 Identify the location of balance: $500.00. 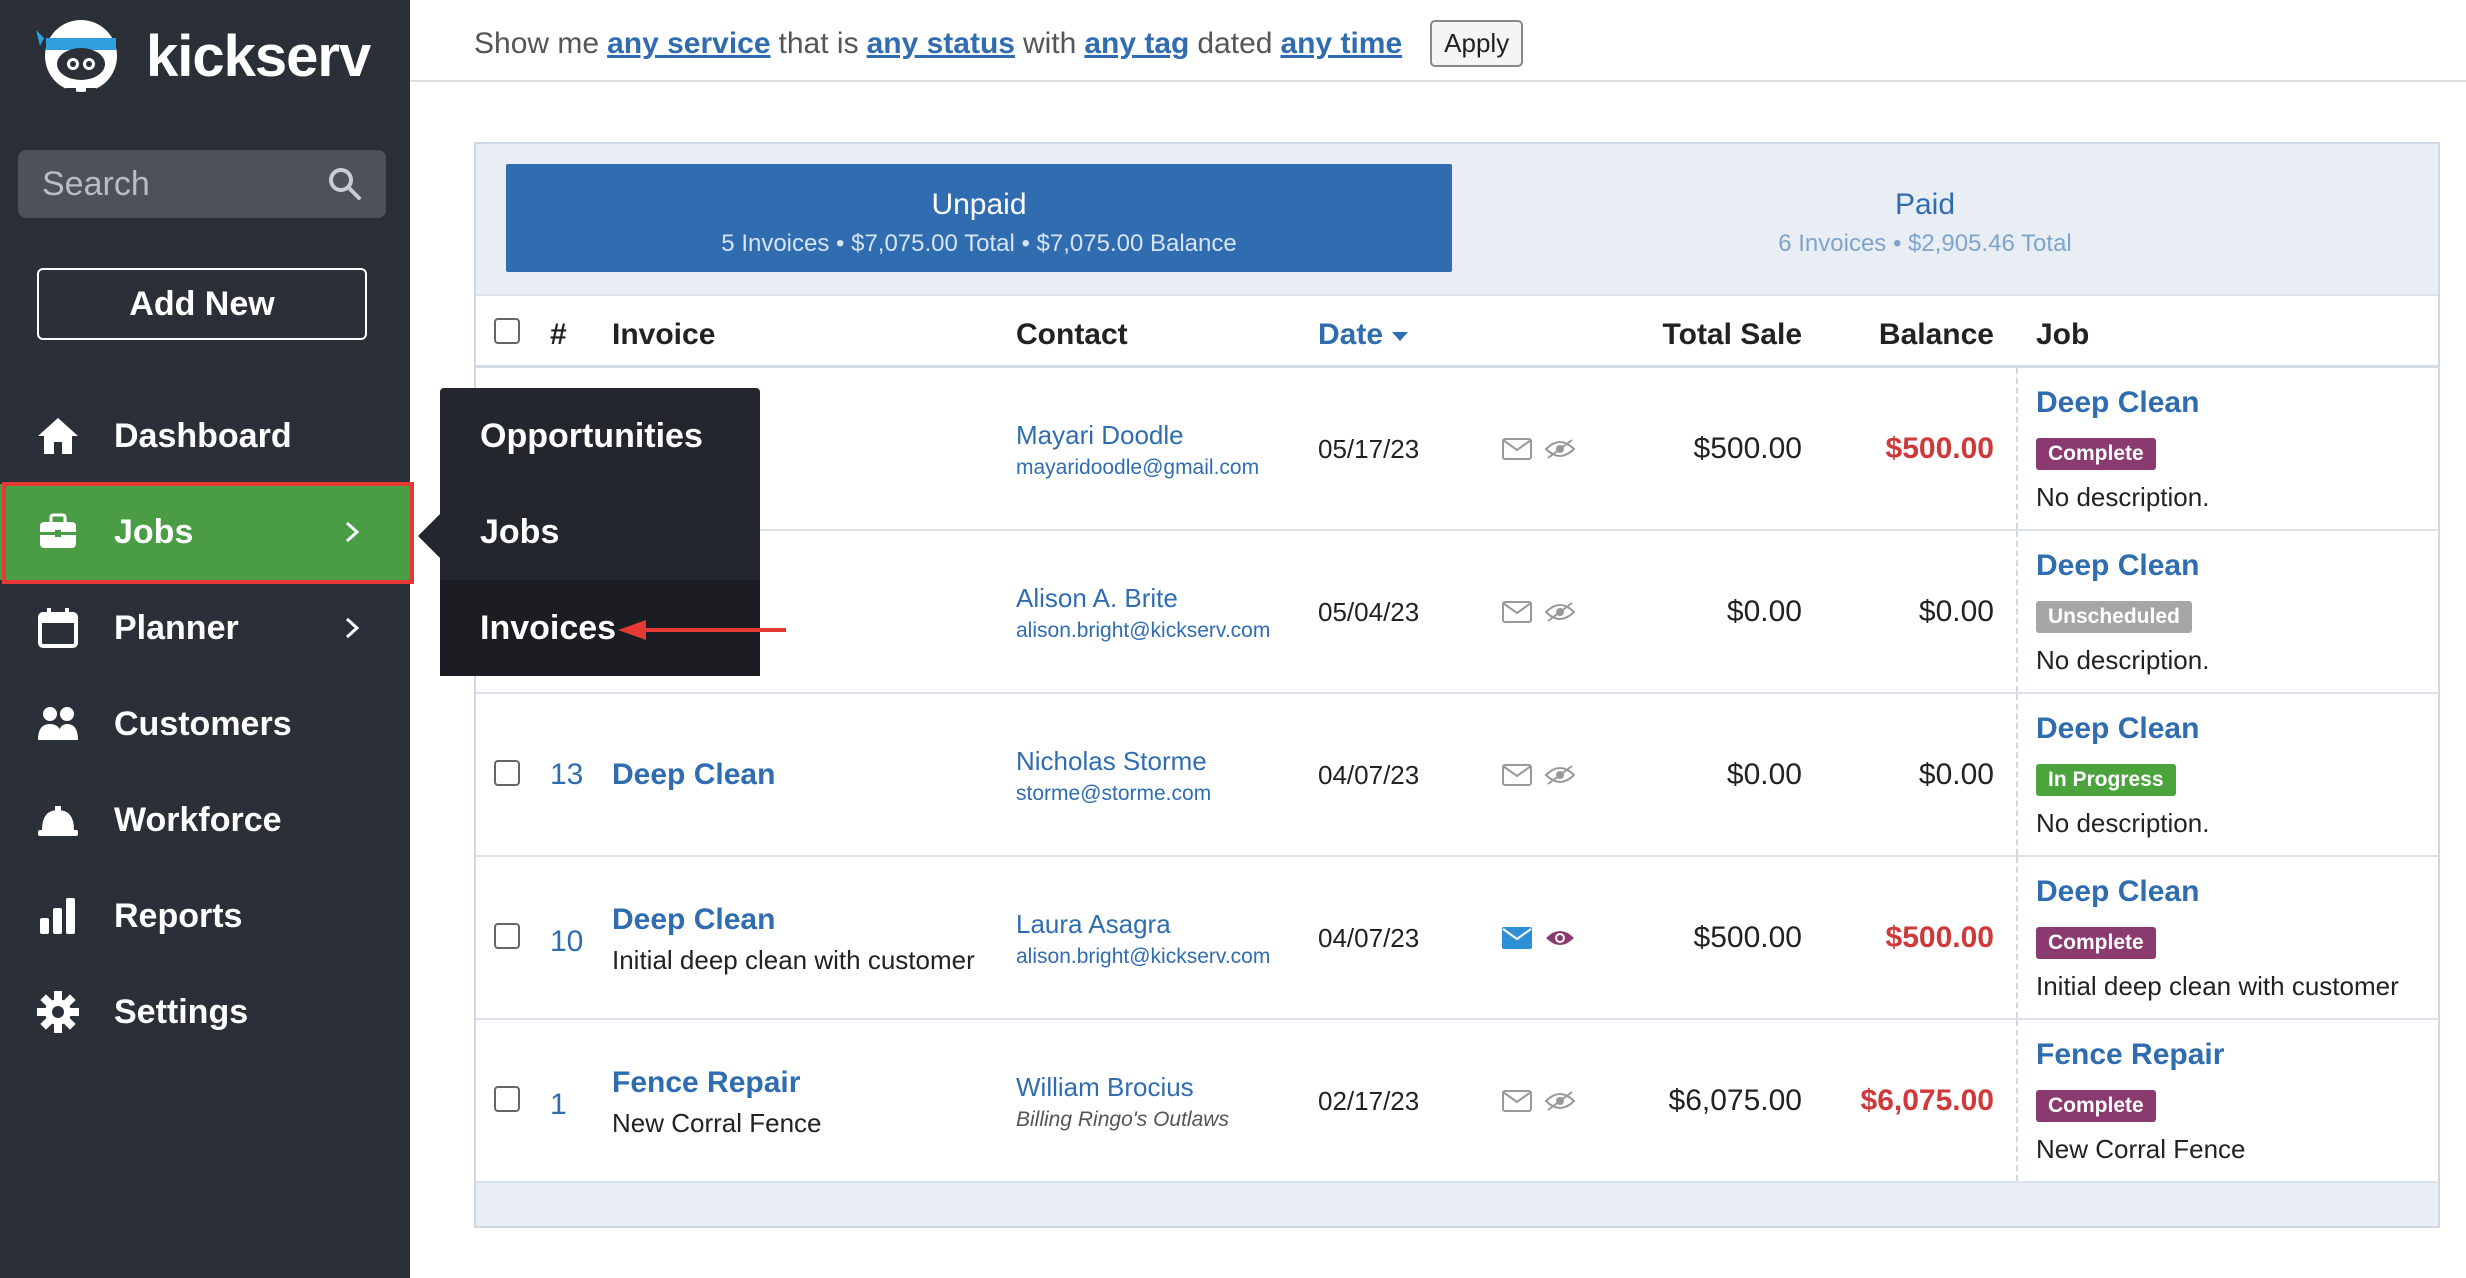
(1939, 448).